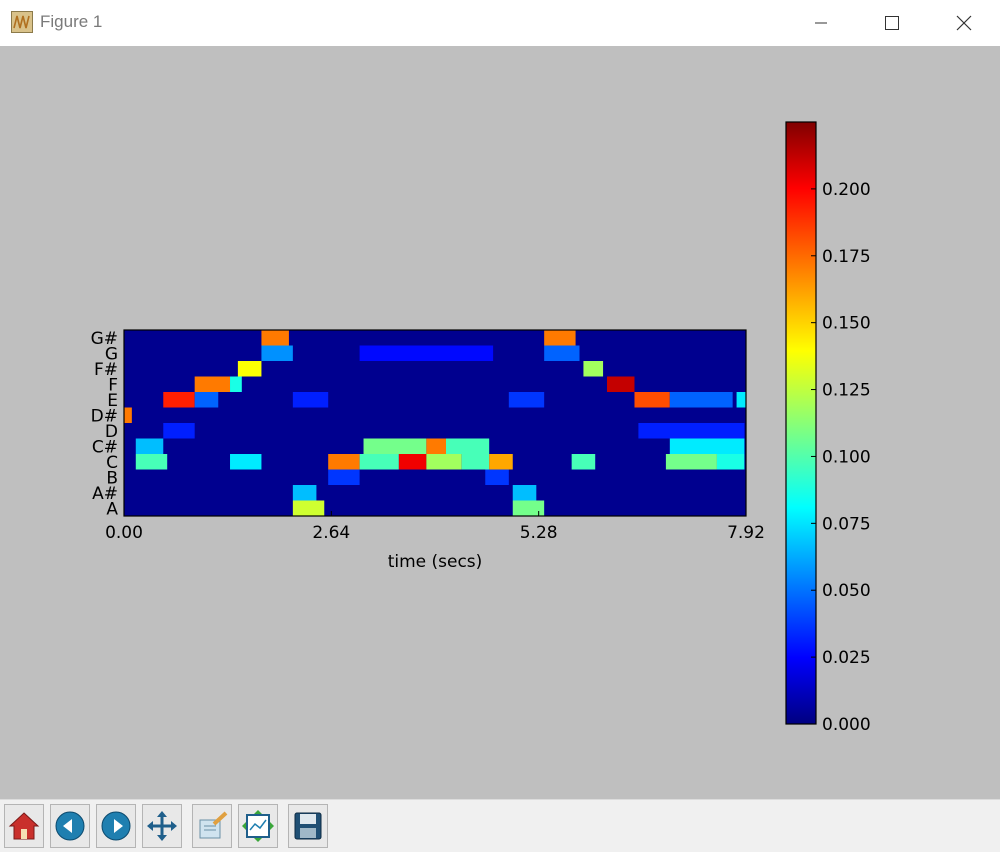  I want to click on minimize-icon, so click(821, 23).